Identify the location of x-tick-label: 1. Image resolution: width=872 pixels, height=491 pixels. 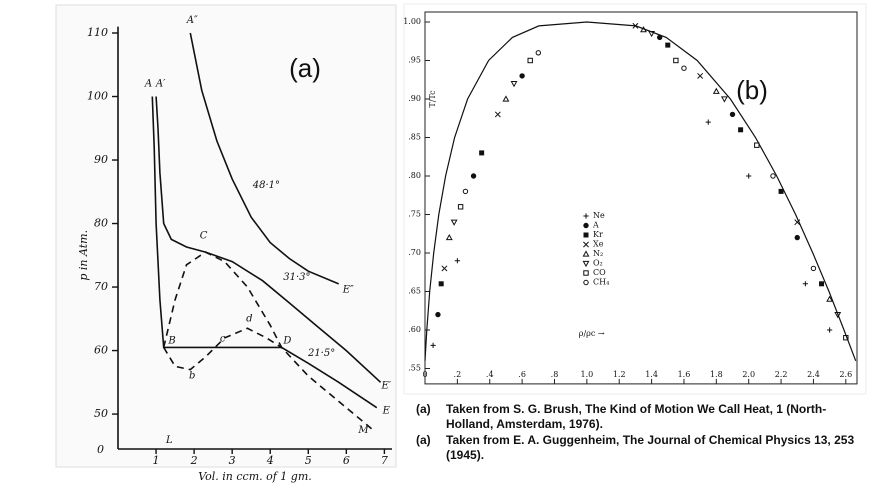
(156, 460).